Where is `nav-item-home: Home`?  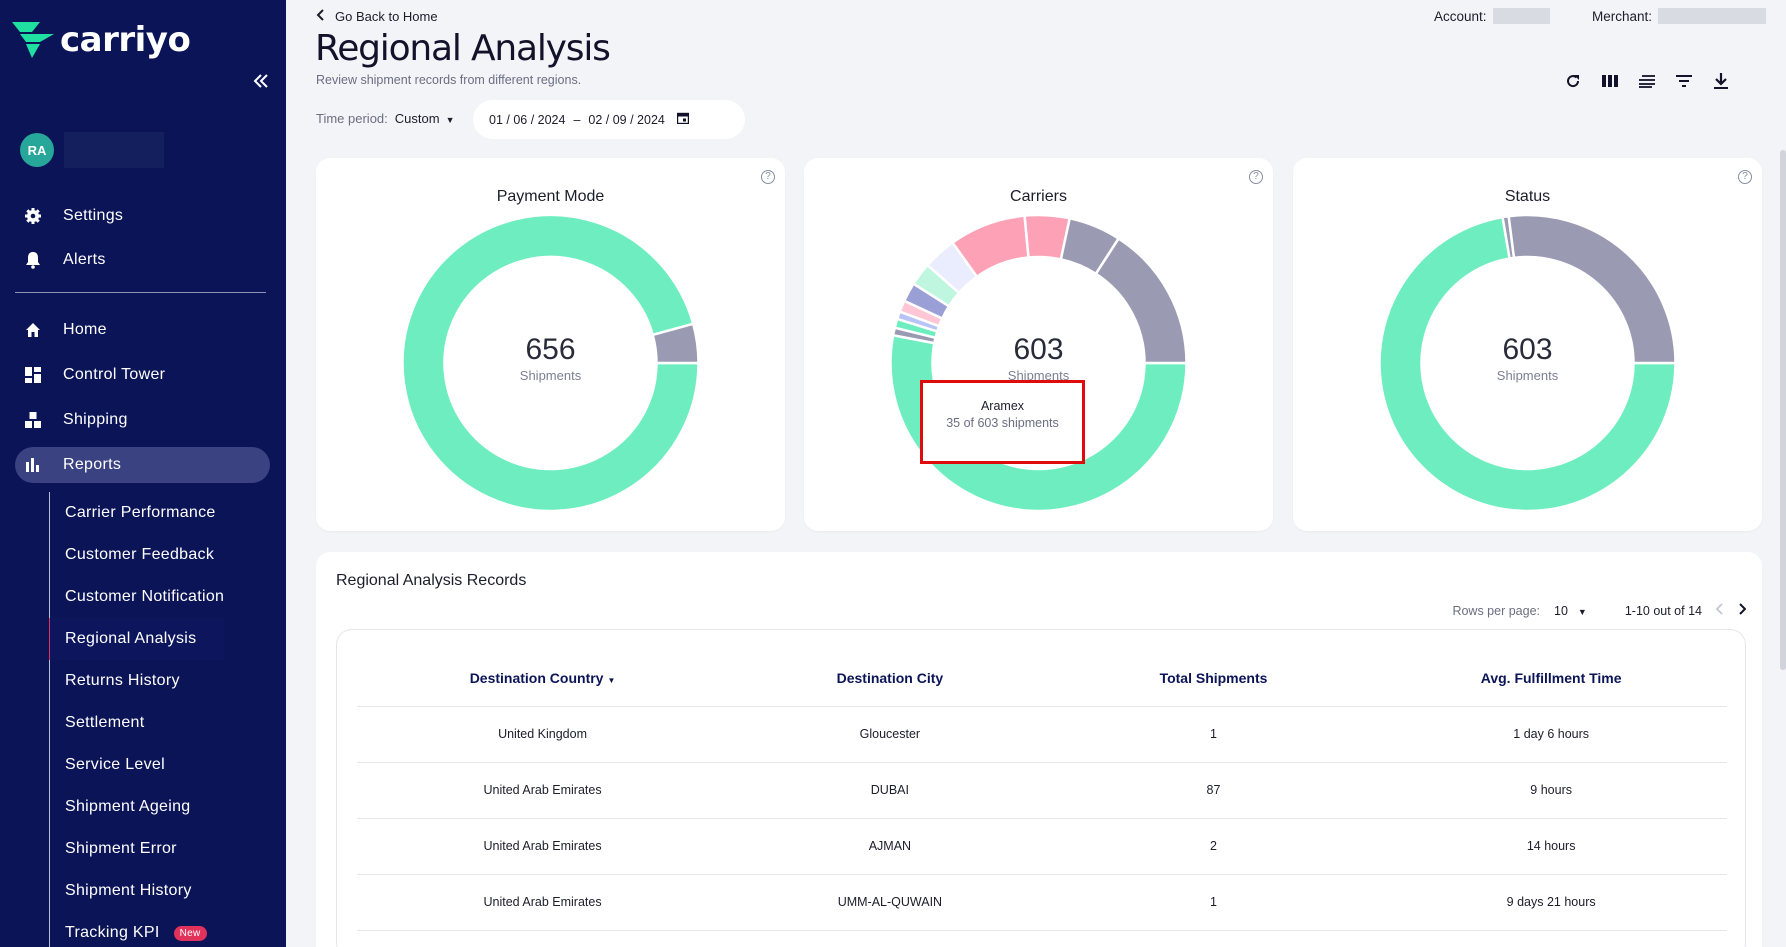
nav-item-home: Home is located at coordinates (142, 330).